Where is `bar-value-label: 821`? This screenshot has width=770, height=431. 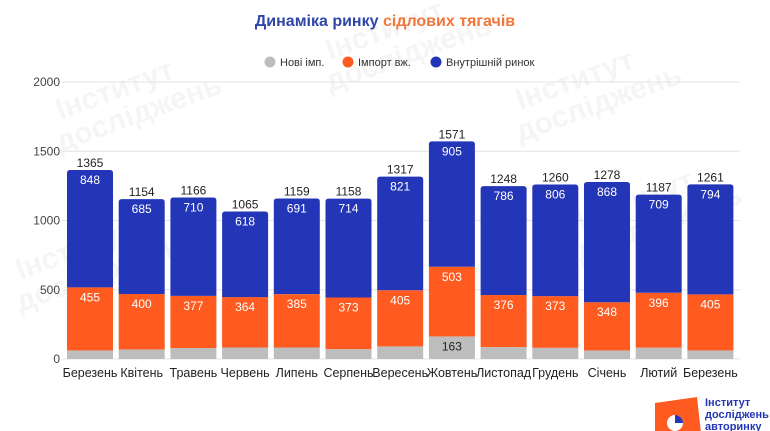 bar-value-label: 821 is located at coordinates (400, 187).